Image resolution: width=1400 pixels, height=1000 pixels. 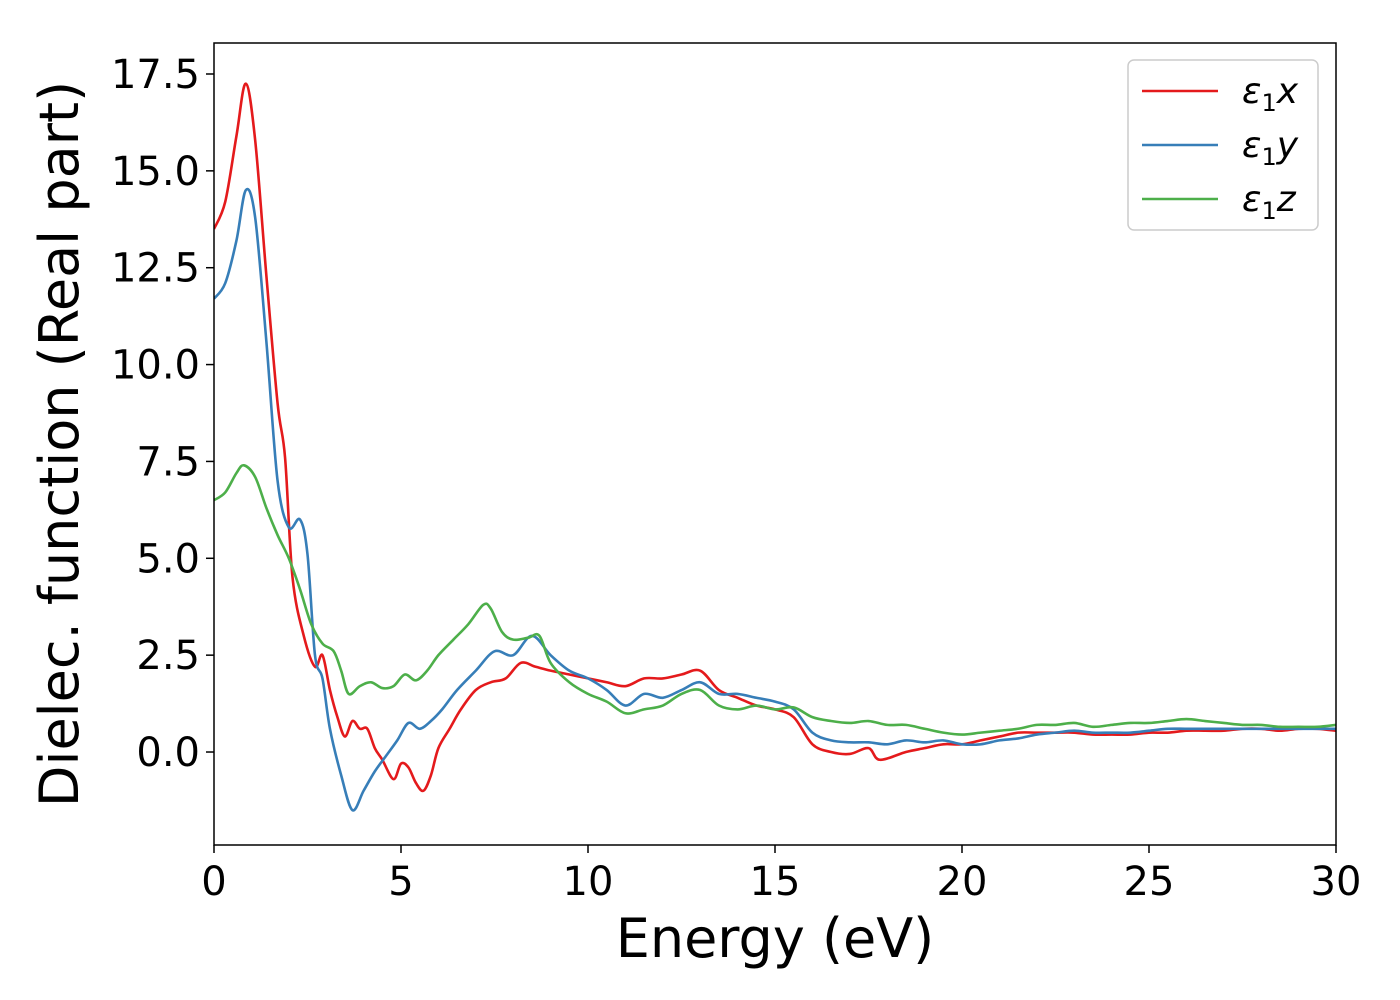 I want to click on x-axis-ticks: 0 5 10 15 20 25 30, so click(x=781, y=875).